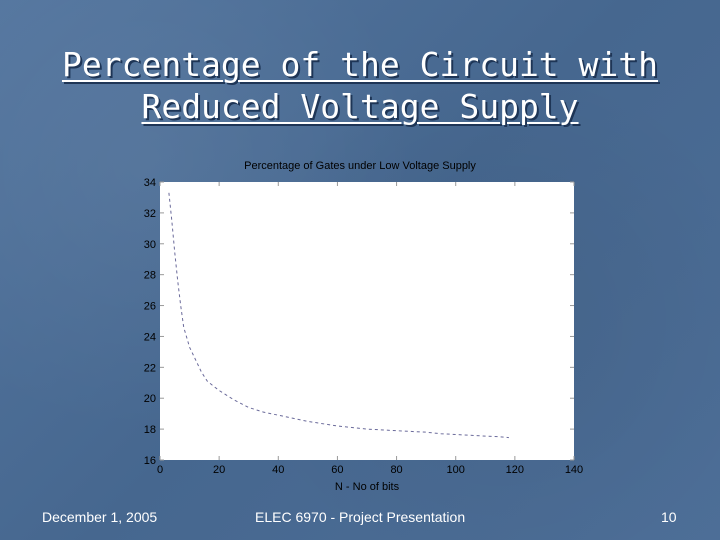  I want to click on x-tick-label: 140, so click(574, 470).